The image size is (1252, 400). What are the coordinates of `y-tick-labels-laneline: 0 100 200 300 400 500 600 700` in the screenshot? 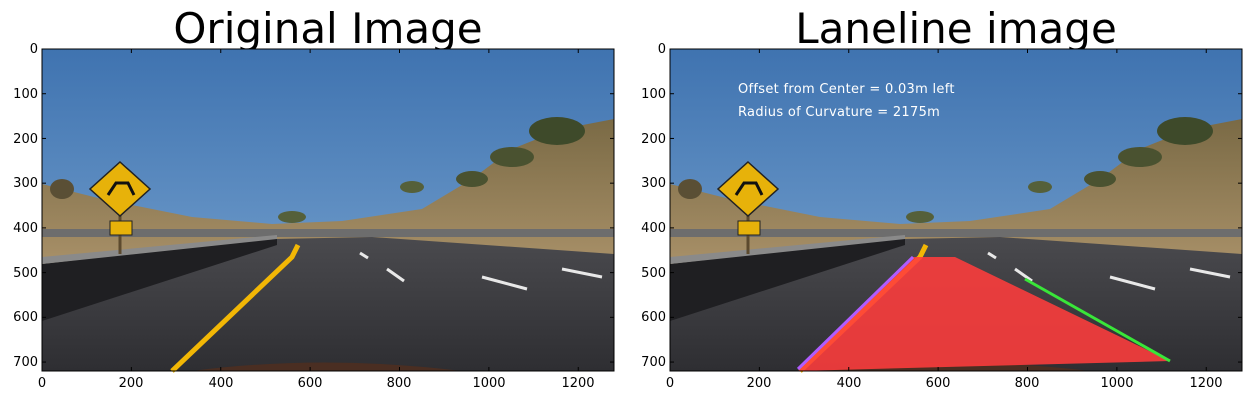 It's located at (653, 206).